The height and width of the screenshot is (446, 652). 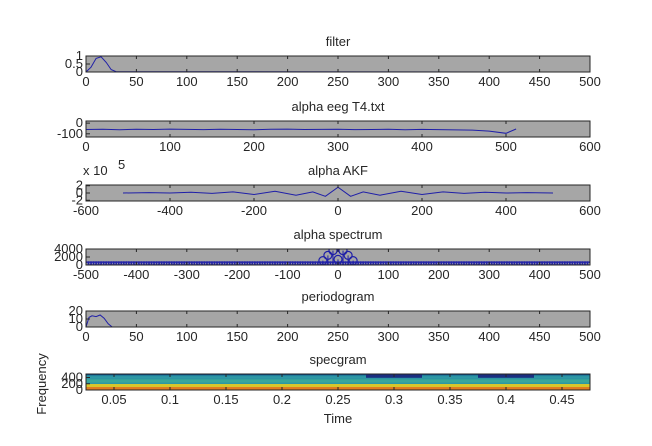 I want to click on y-tick-label: 200, so click(x=72, y=383).